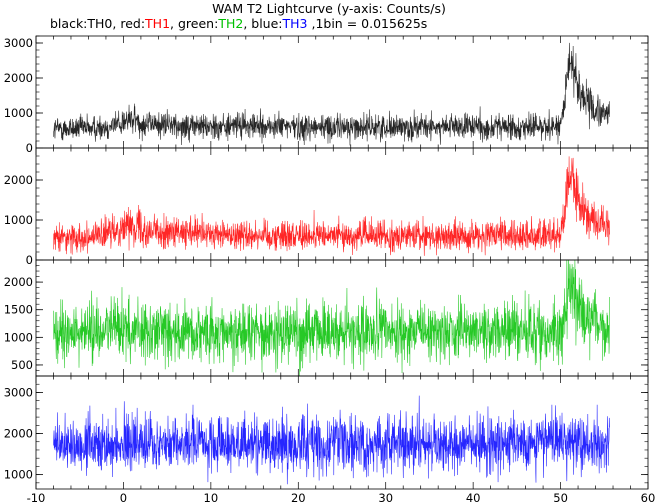 The height and width of the screenshot is (504, 657). What do you see at coordinates (385, 497) in the screenshot?
I see `x-tick-label: 30` at bounding box center [385, 497].